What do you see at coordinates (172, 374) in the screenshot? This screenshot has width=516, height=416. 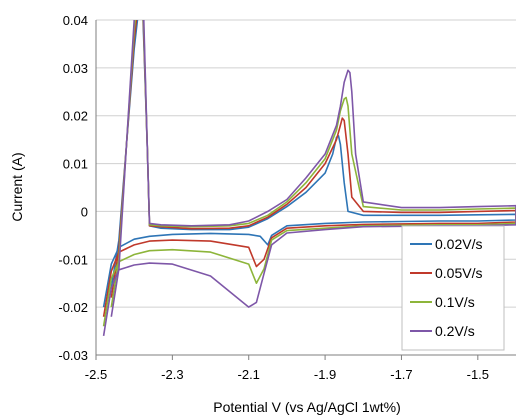 I see `x-tick-label: -2.3` at bounding box center [172, 374].